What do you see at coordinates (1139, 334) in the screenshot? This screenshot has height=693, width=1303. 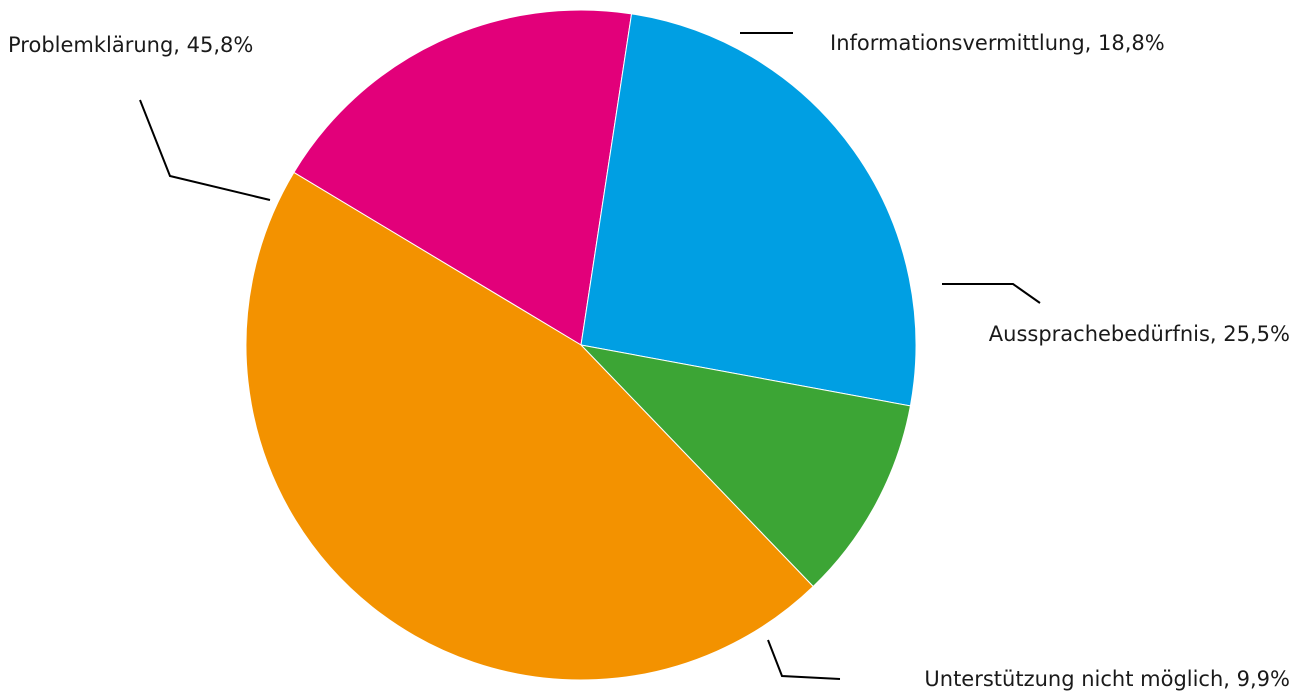 I see `slice-label-aussprachebeduerfnis: Aussprachebedürfnis, 25,5%` at bounding box center [1139, 334].